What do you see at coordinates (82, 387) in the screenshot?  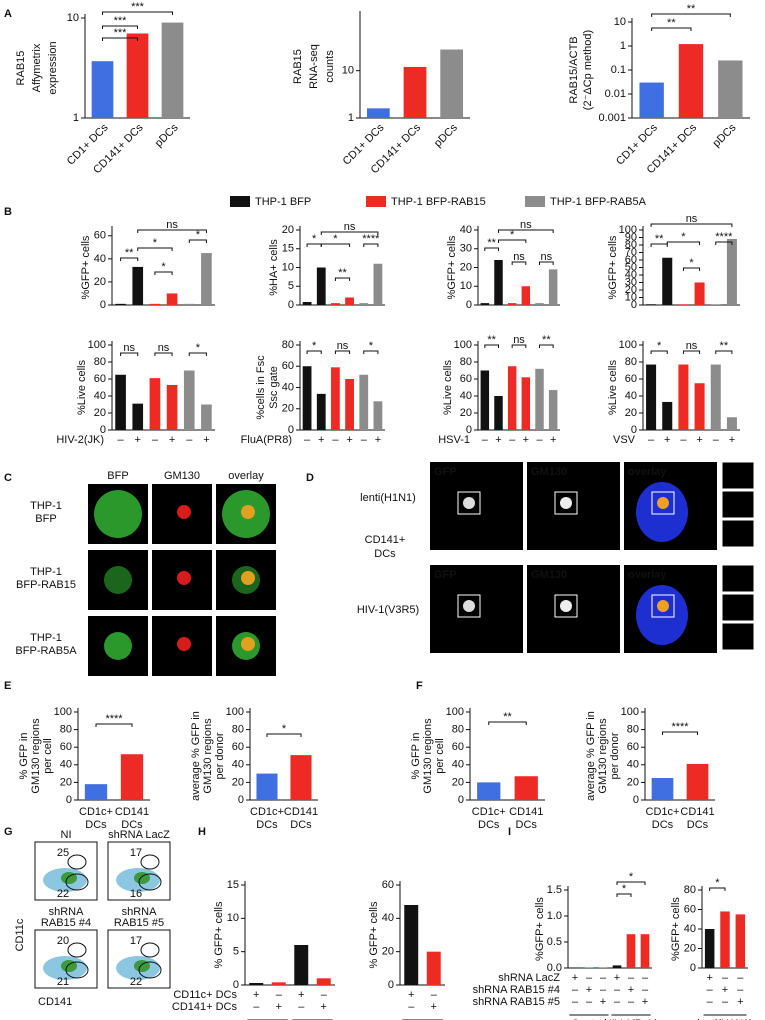 I see `y-axis-label: %Live cells` at bounding box center [82, 387].